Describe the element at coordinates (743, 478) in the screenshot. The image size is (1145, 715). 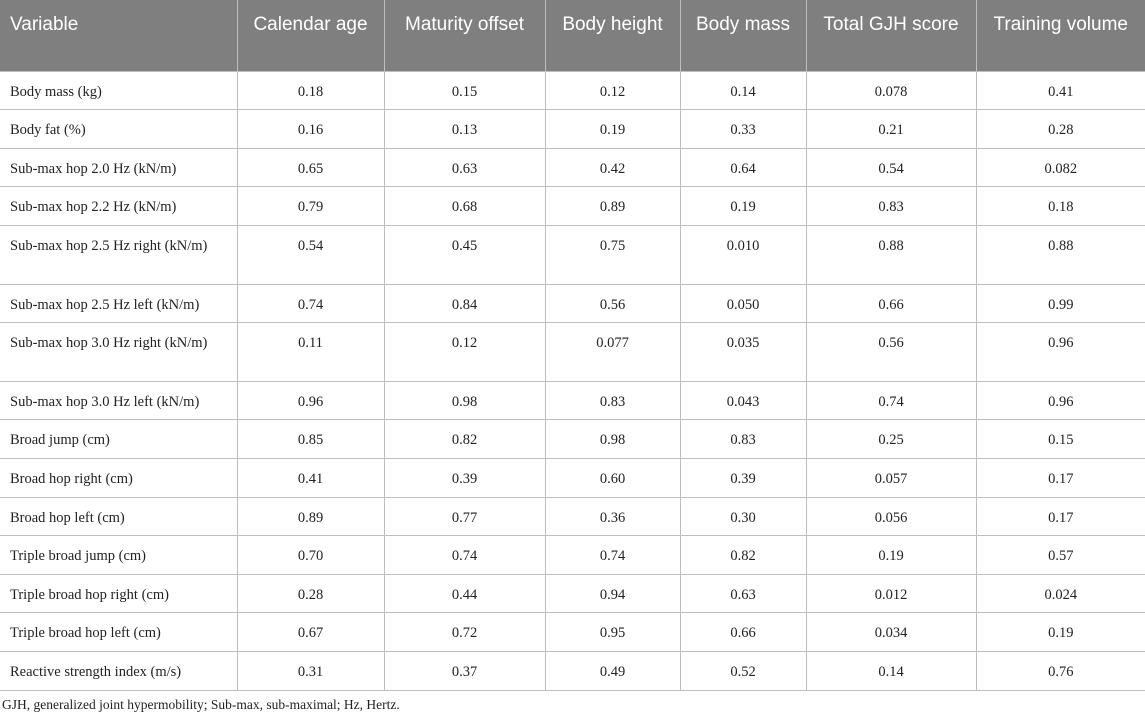
I see `table-cell: 0.39` at that location.